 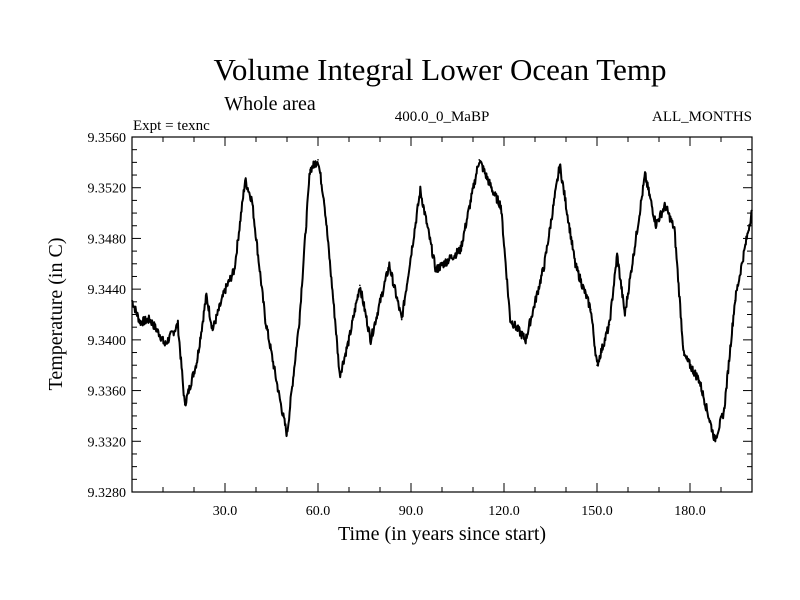 What do you see at coordinates (107, 138) in the screenshot?
I see `y-tick-label: 9.3560` at bounding box center [107, 138].